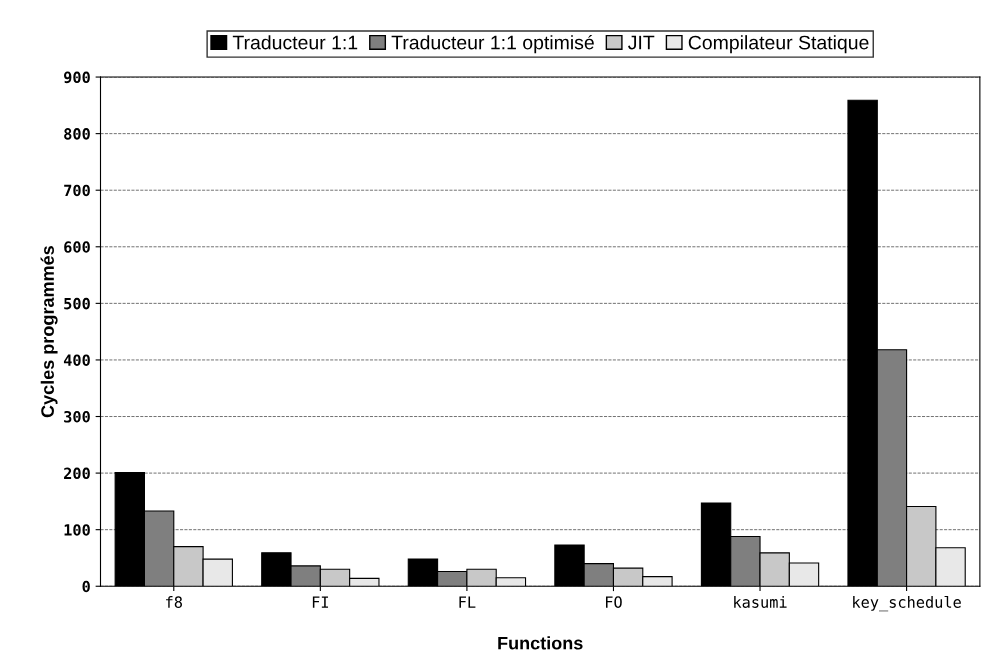  I want to click on y-tick-label: 700, so click(77, 190).